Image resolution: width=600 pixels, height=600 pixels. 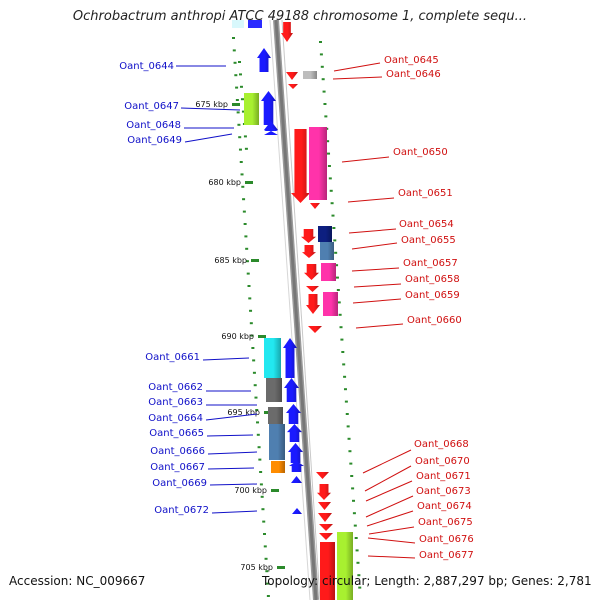 What do you see at coordinates (175, 402) in the screenshot?
I see `gene-label-oant-0663: Oant_0663` at bounding box center [175, 402].